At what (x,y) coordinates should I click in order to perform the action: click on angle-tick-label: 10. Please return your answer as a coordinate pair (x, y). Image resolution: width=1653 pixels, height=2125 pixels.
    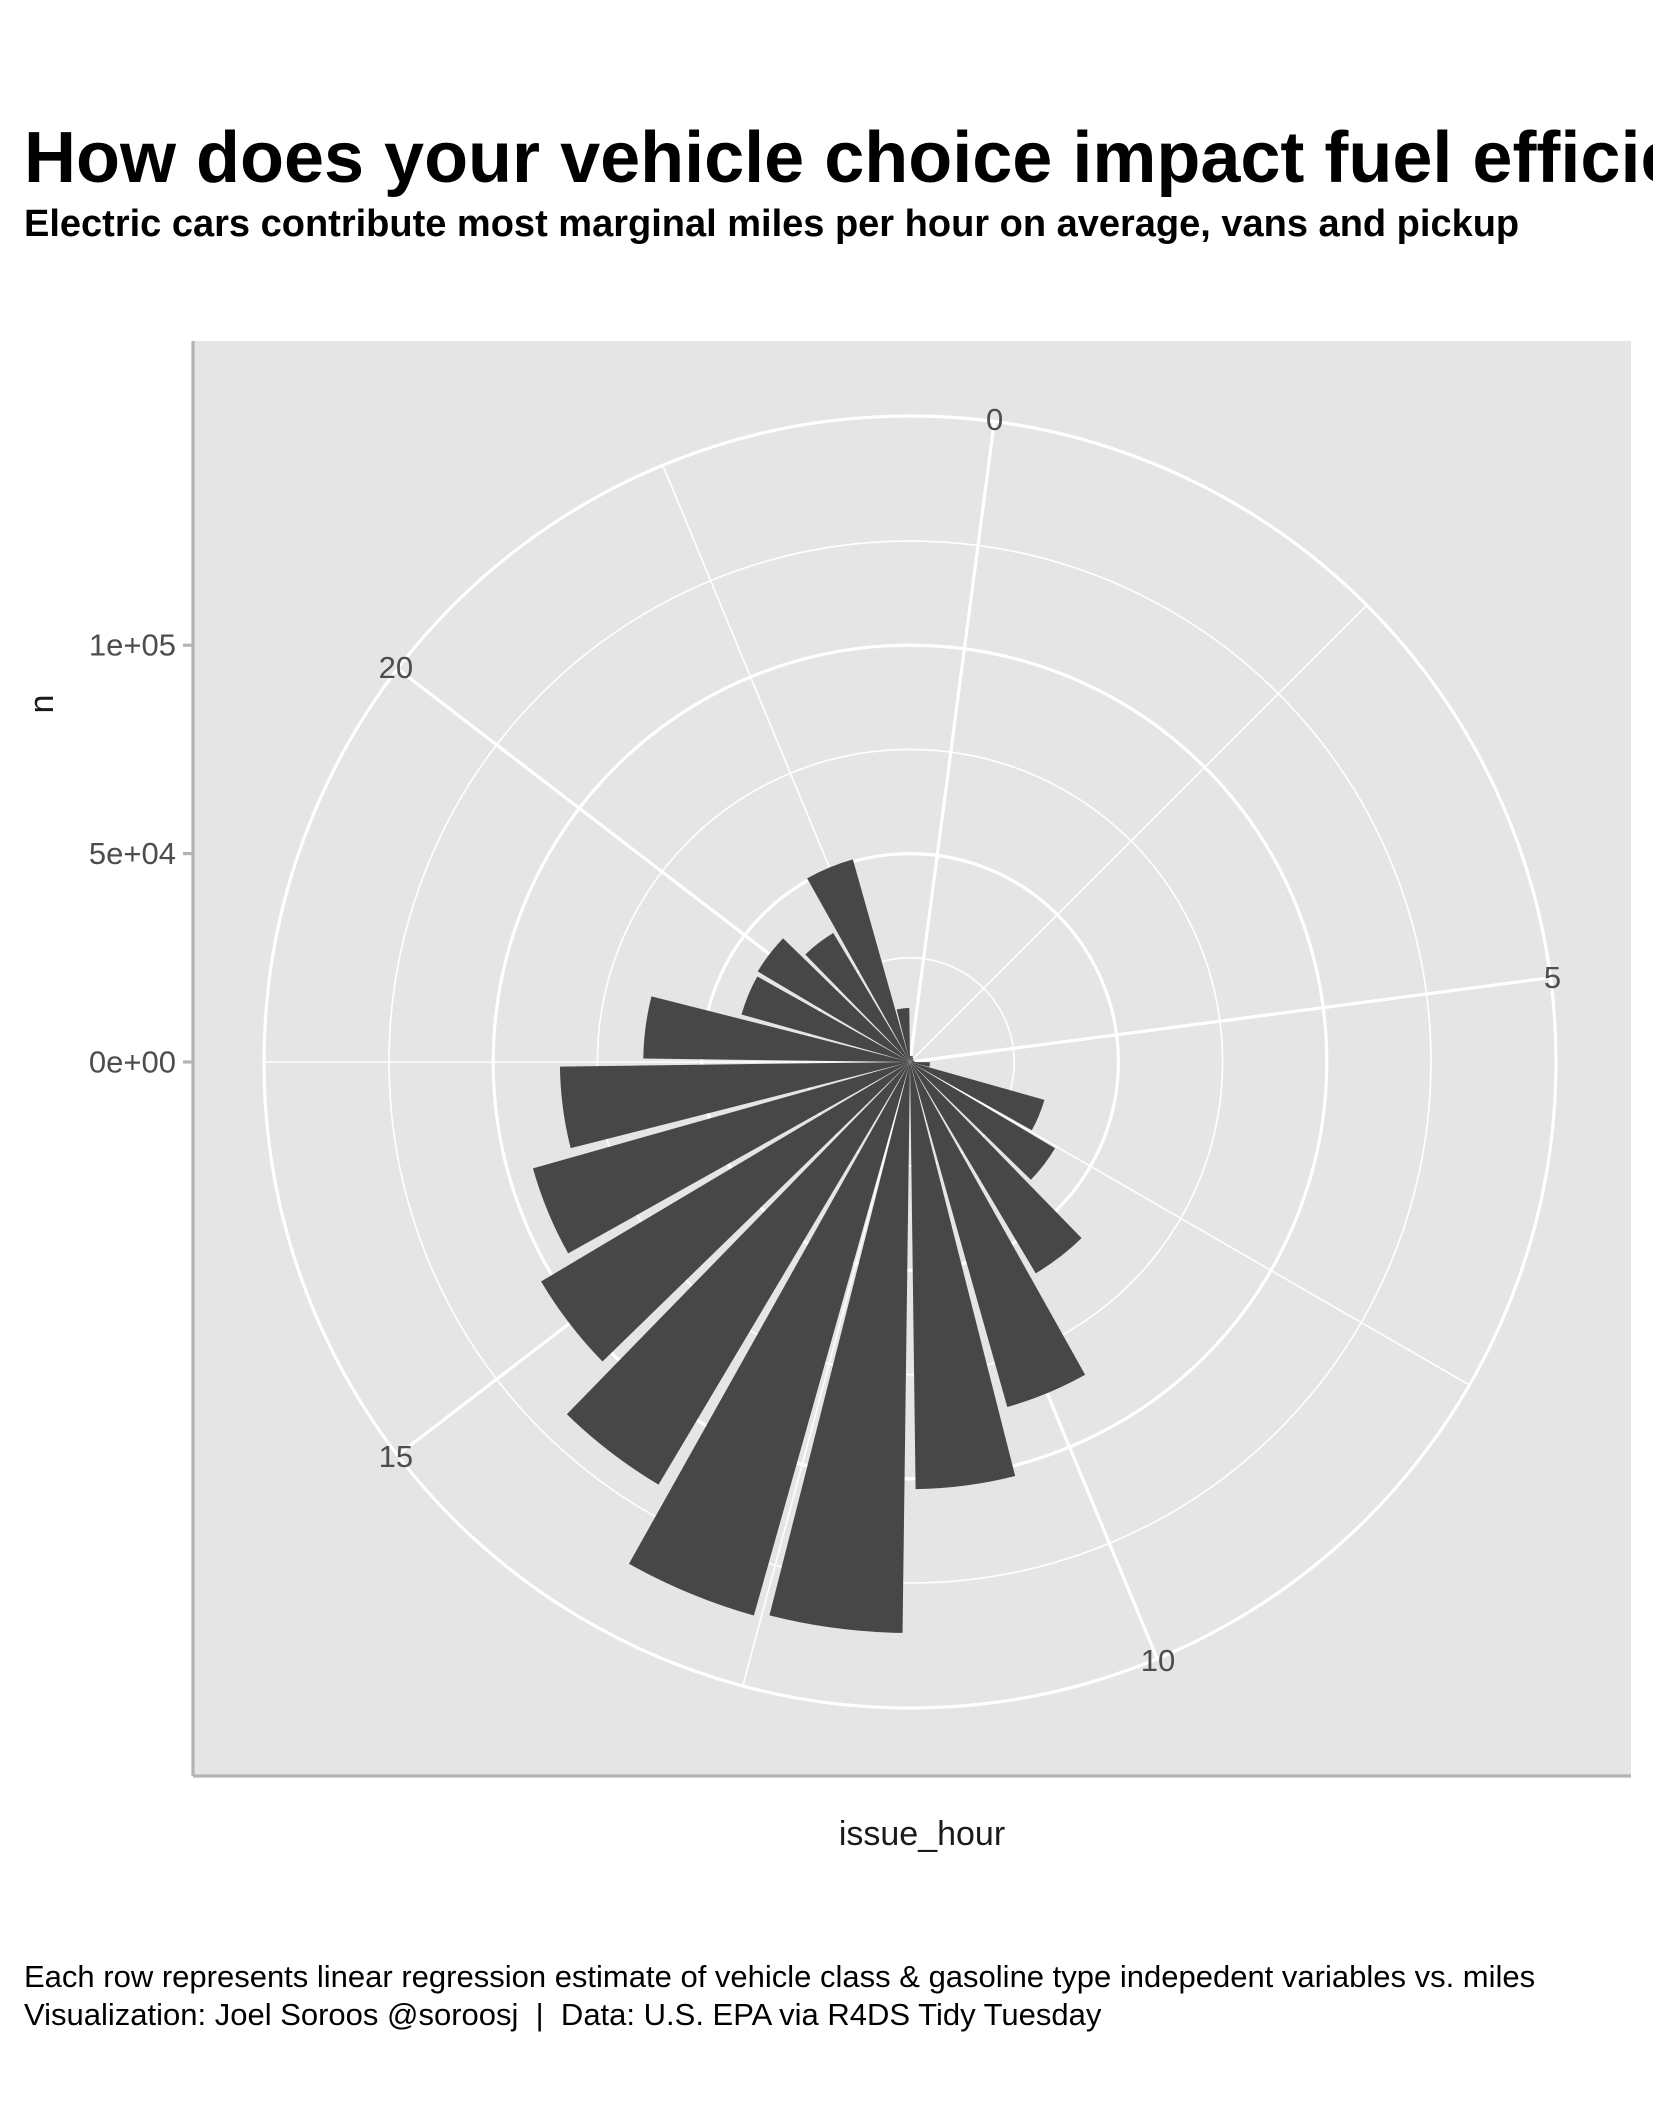
    Looking at the image, I should click on (1158, 1660).